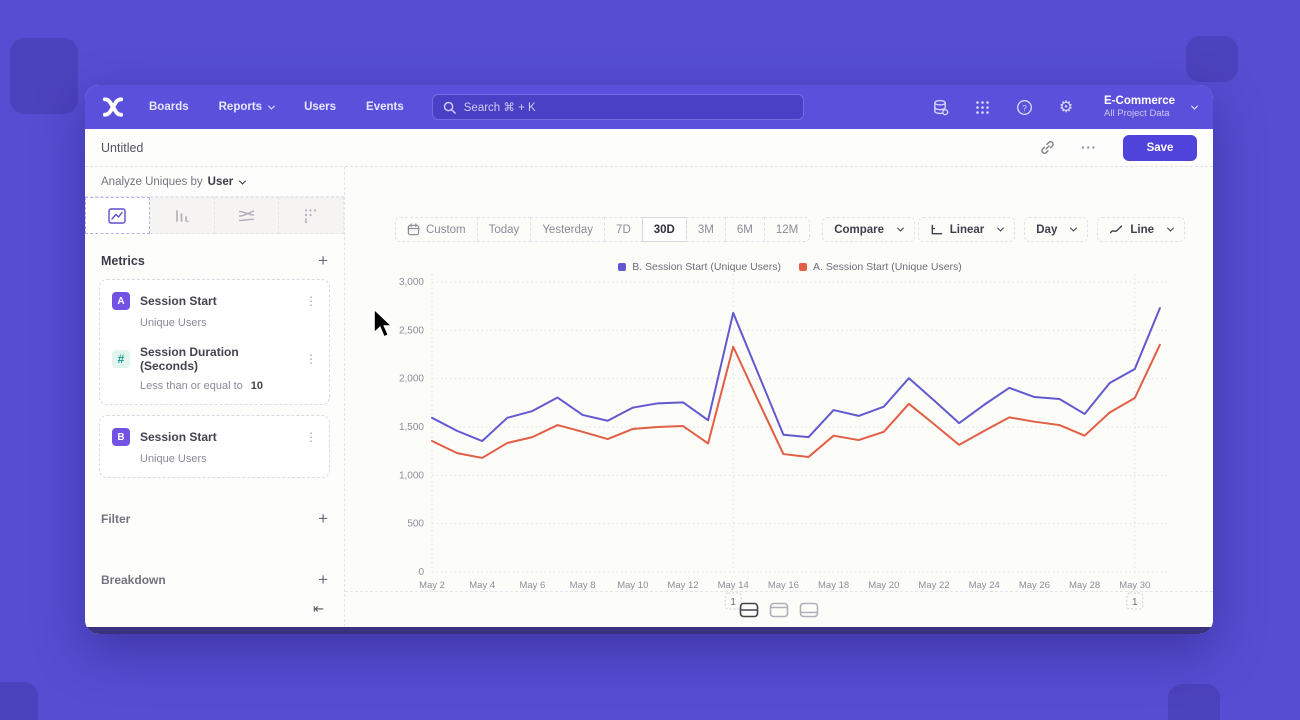 The image size is (1300, 720). I want to click on nav-link-events: Events, so click(385, 107).